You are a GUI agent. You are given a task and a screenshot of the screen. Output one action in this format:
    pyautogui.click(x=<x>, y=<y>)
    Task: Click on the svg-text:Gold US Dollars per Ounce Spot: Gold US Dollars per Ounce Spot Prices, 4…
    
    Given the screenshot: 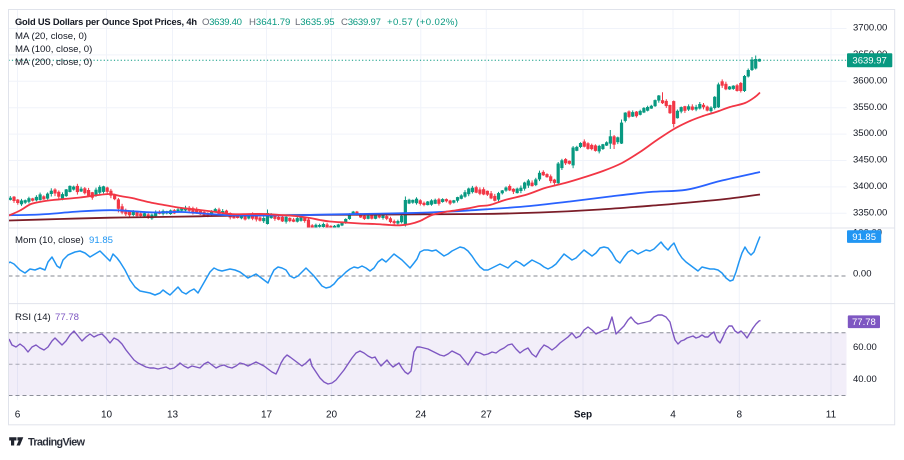 What is the action you would take?
    pyautogui.click(x=106, y=22)
    